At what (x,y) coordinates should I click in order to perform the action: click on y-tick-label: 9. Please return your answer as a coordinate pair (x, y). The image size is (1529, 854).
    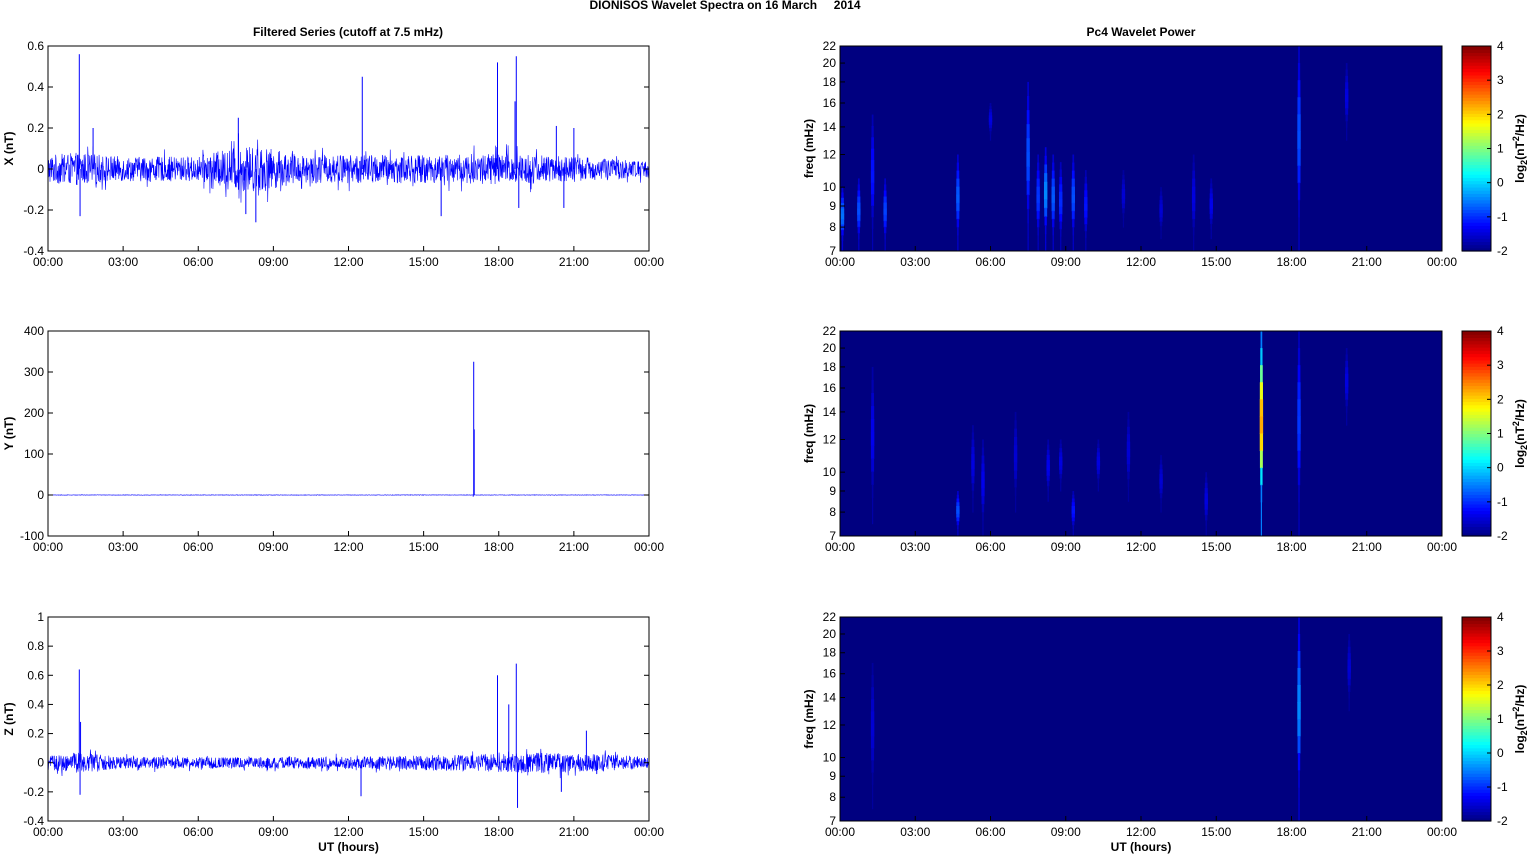
    Looking at the image, I should click on (832, 491).